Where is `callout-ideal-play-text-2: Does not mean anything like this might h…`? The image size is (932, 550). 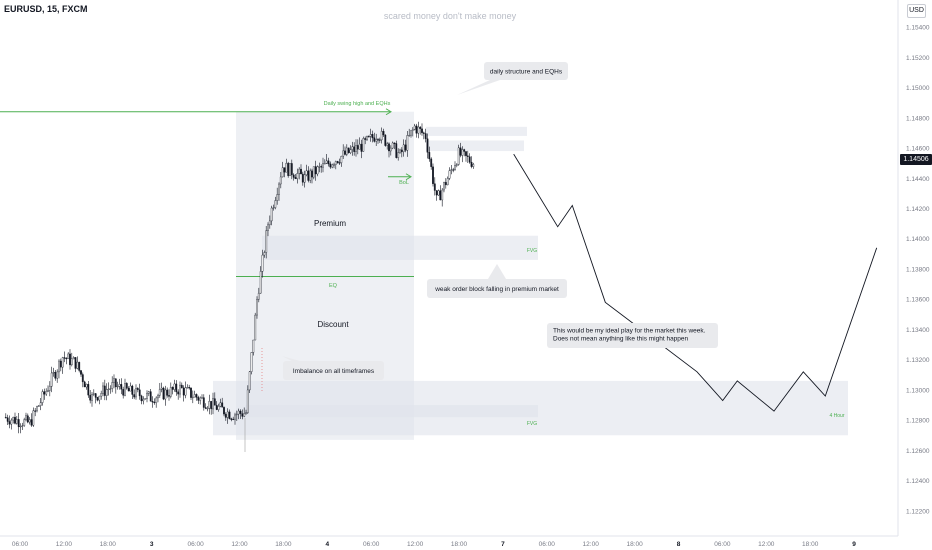
callout-ideal-play-text-2: Does not mean anything like this might h… is located at coordinates (621, 339).